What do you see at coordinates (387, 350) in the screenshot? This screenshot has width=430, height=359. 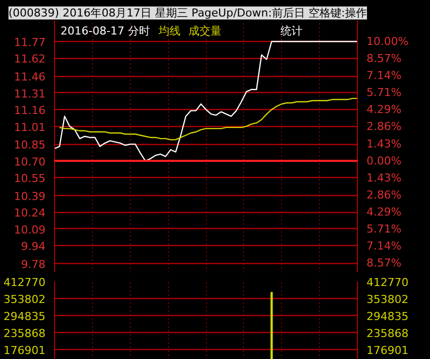 I see `y2-tick-label: 176901` at bounding box center [387, 350].